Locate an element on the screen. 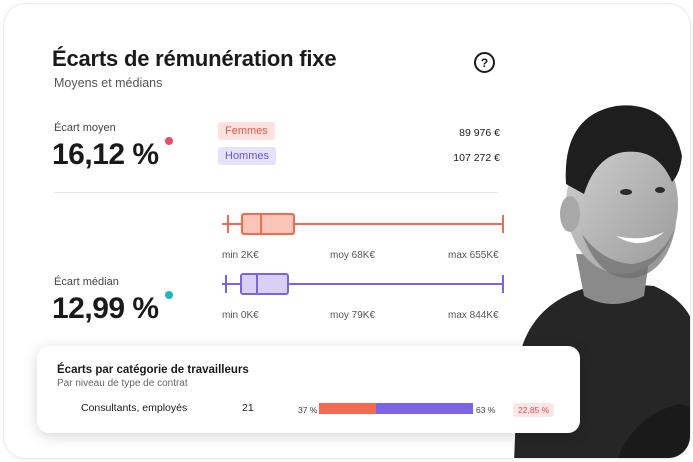 This screenshot has width=693, height=462. women-share-bar is located at coordinates (347, 408).